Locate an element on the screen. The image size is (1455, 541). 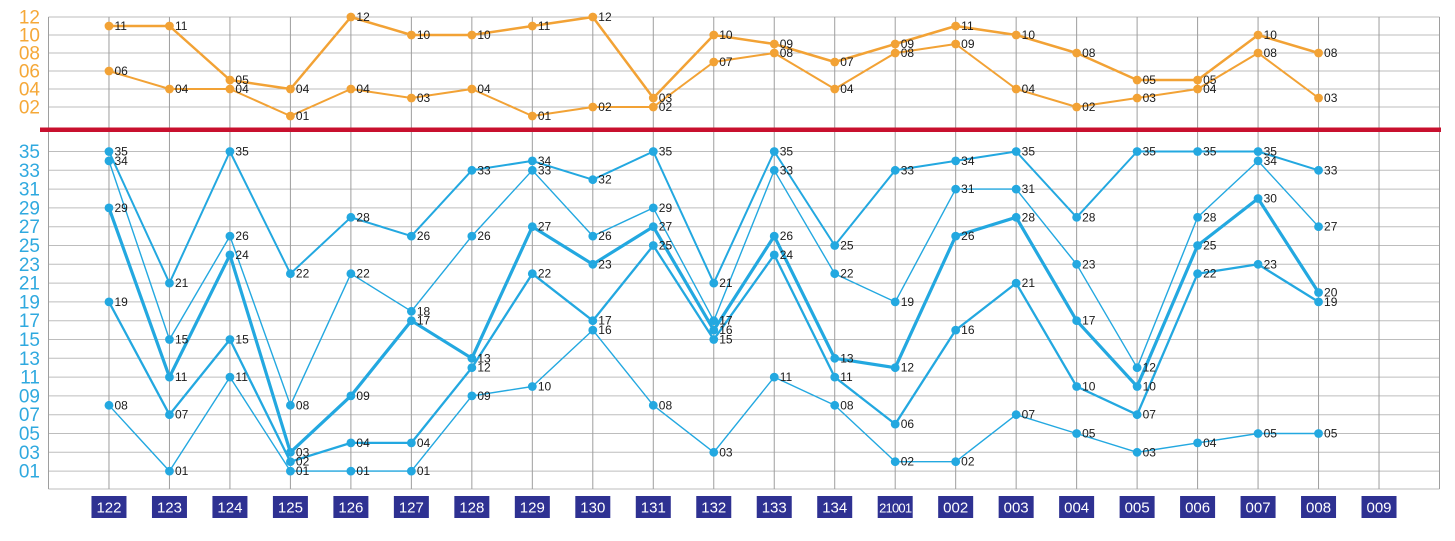
data-point-label: 19 is located at coordinates (121, 302).